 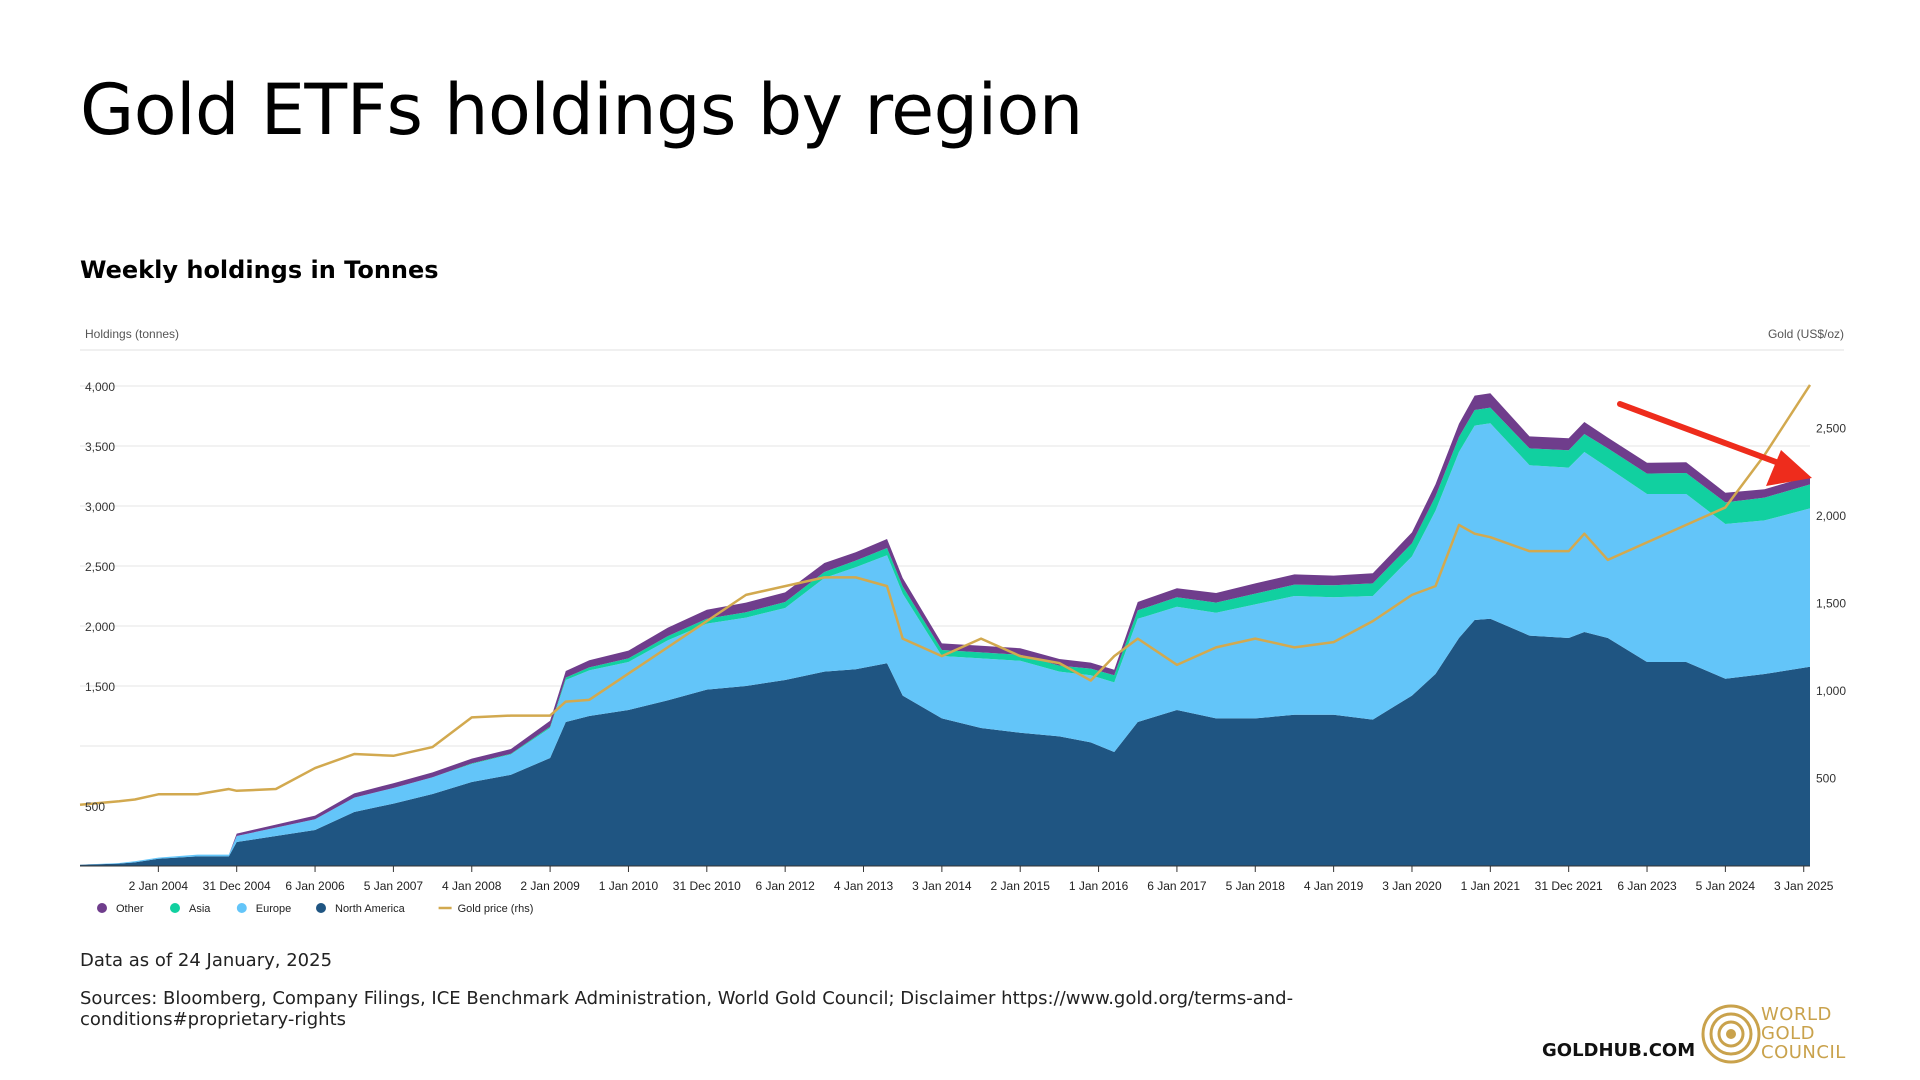 What do you see at coordinates (1789, 468) in the screenshot?
I see `arrow-head` at bounding box center [1789, 468].